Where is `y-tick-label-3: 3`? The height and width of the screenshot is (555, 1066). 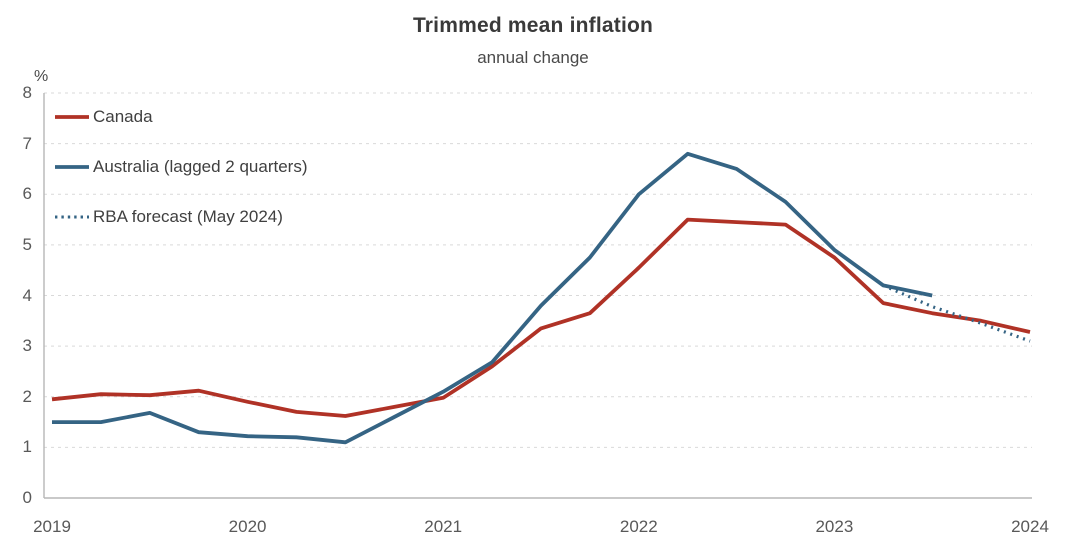
y-tick-label-3: 3 is located at coordinates (27, 346).